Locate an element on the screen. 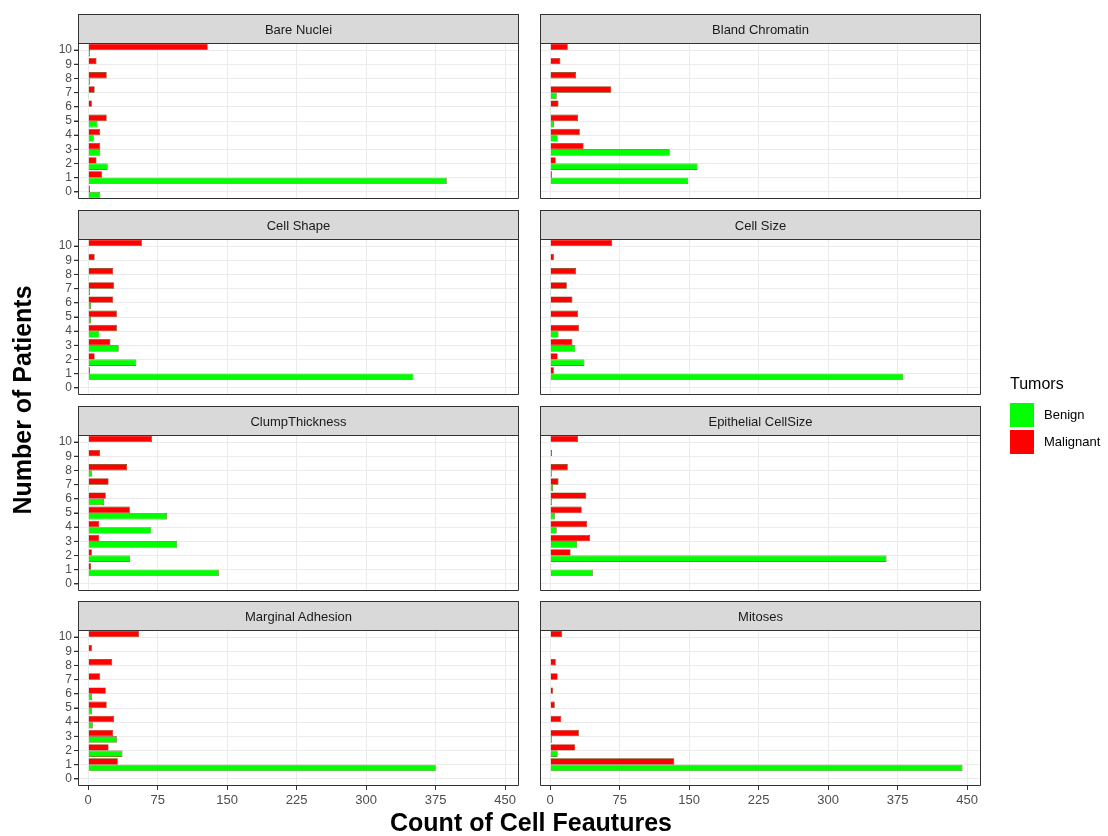 Image resolution: width=1108 pixels, height=836 pixels. legend-label: Benign is located at coordinates (1064, 414).